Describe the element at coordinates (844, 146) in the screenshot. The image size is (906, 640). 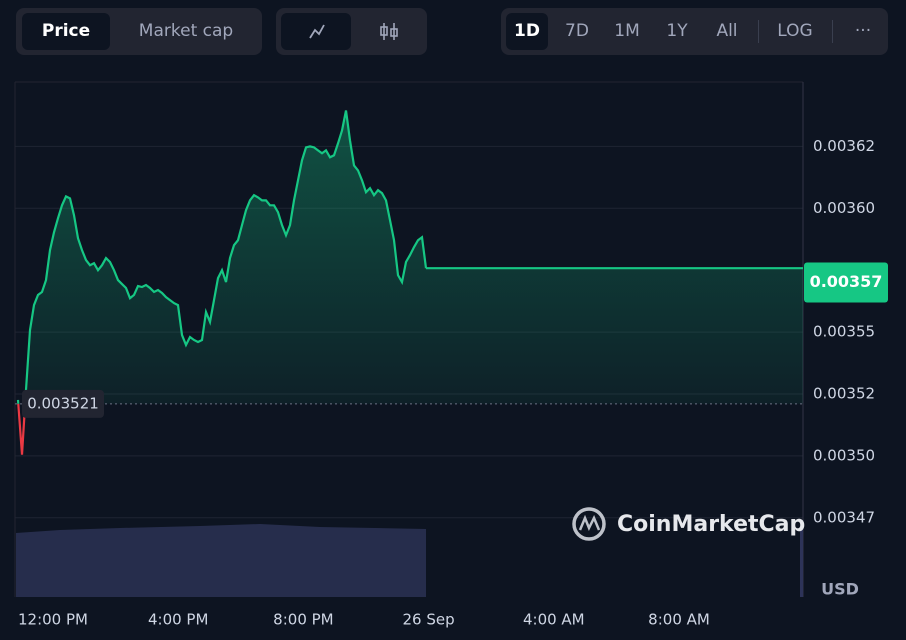
I see `y-tick-label: 0.00362` at that location.